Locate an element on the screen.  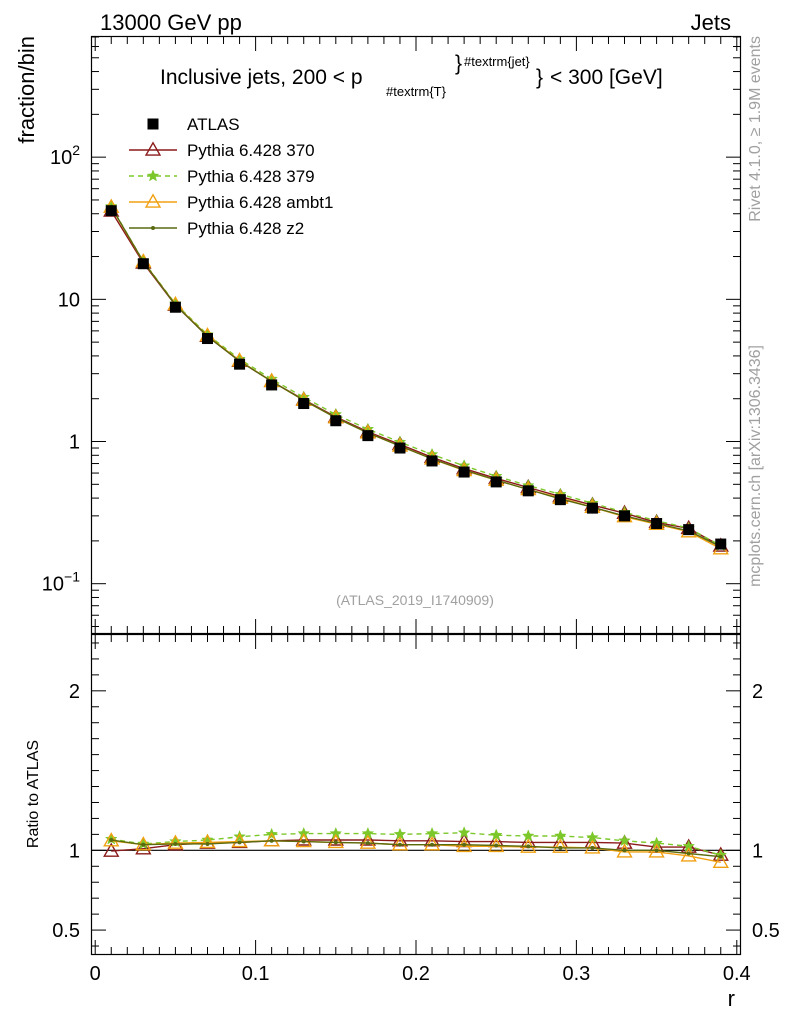
legend-entry: Pythia 6.428 370 is located at coordinates (222, 150).